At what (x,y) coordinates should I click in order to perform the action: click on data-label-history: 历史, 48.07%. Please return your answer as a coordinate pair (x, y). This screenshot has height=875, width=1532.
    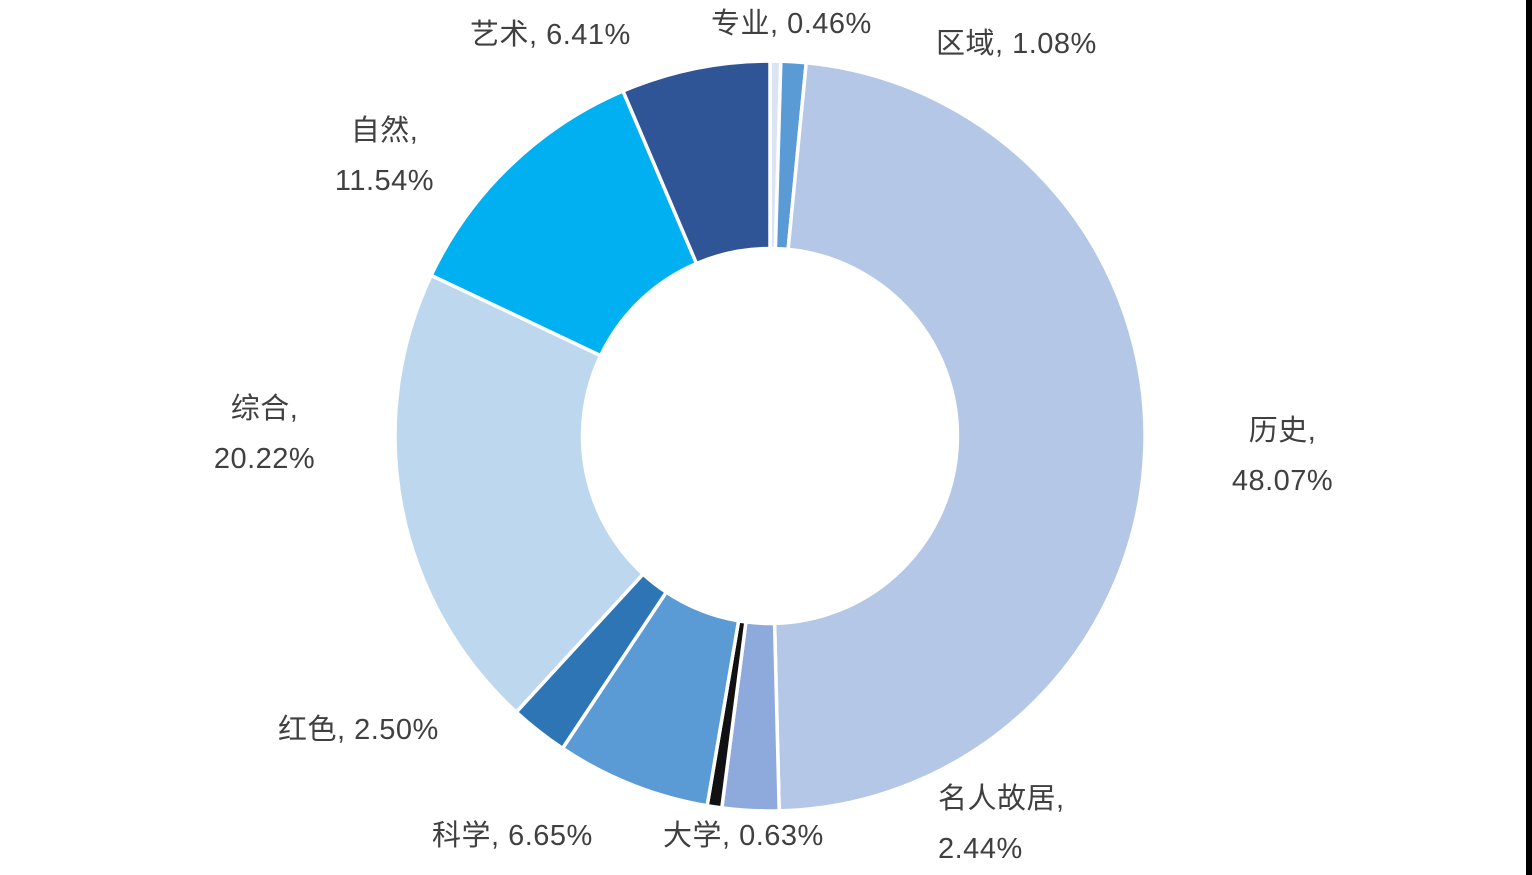
    Looking at the image, I should click on (1282, 456).